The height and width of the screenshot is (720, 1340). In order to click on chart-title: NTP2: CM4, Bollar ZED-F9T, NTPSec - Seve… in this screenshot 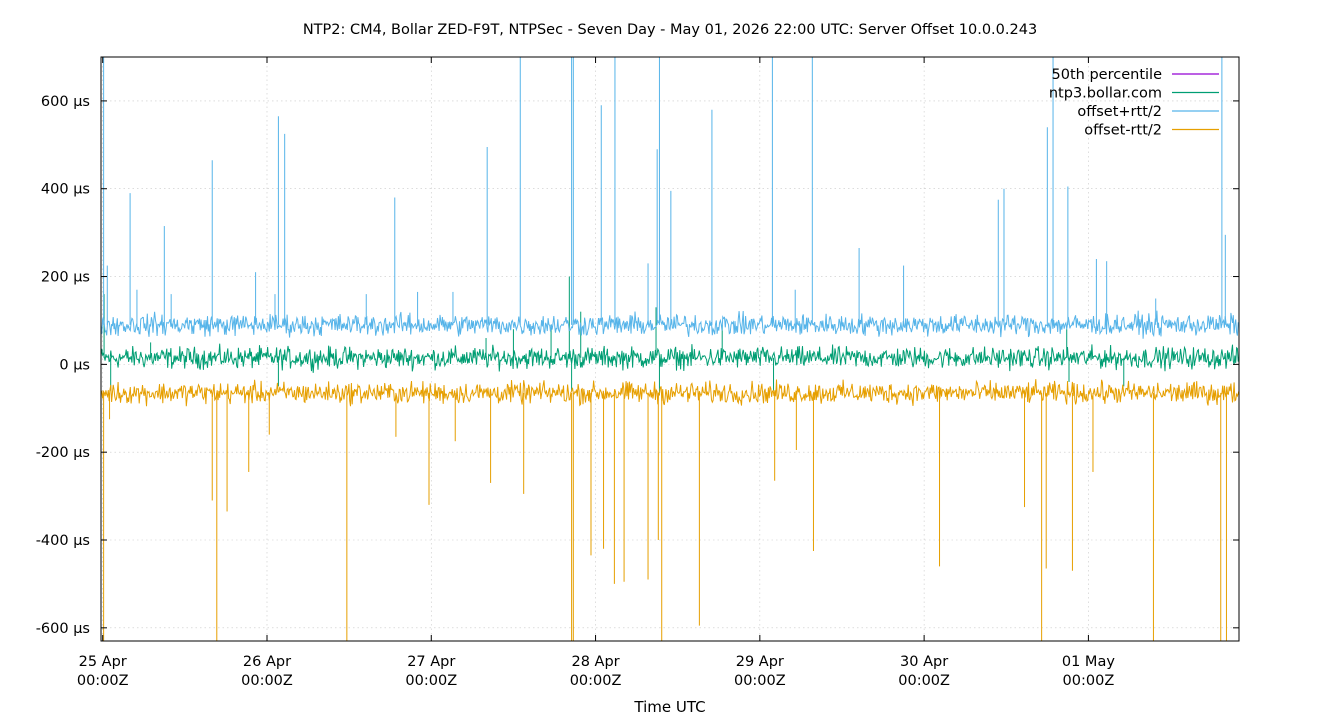, I will do `click(670, 30)`.